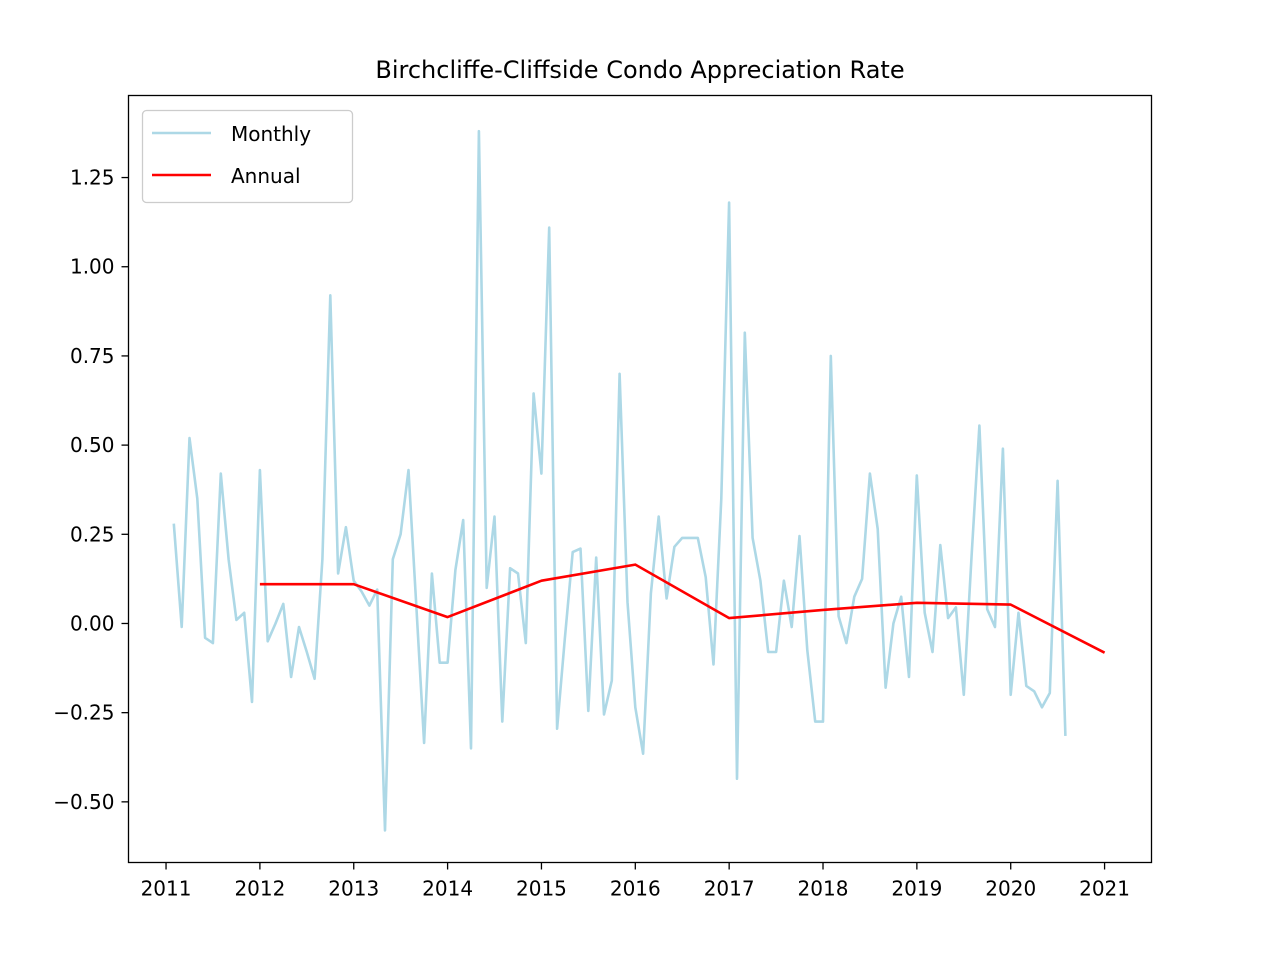 This screenshot has width=1280, height=960. I want to click on y-tick-label: 0.75, so click(92, 356).